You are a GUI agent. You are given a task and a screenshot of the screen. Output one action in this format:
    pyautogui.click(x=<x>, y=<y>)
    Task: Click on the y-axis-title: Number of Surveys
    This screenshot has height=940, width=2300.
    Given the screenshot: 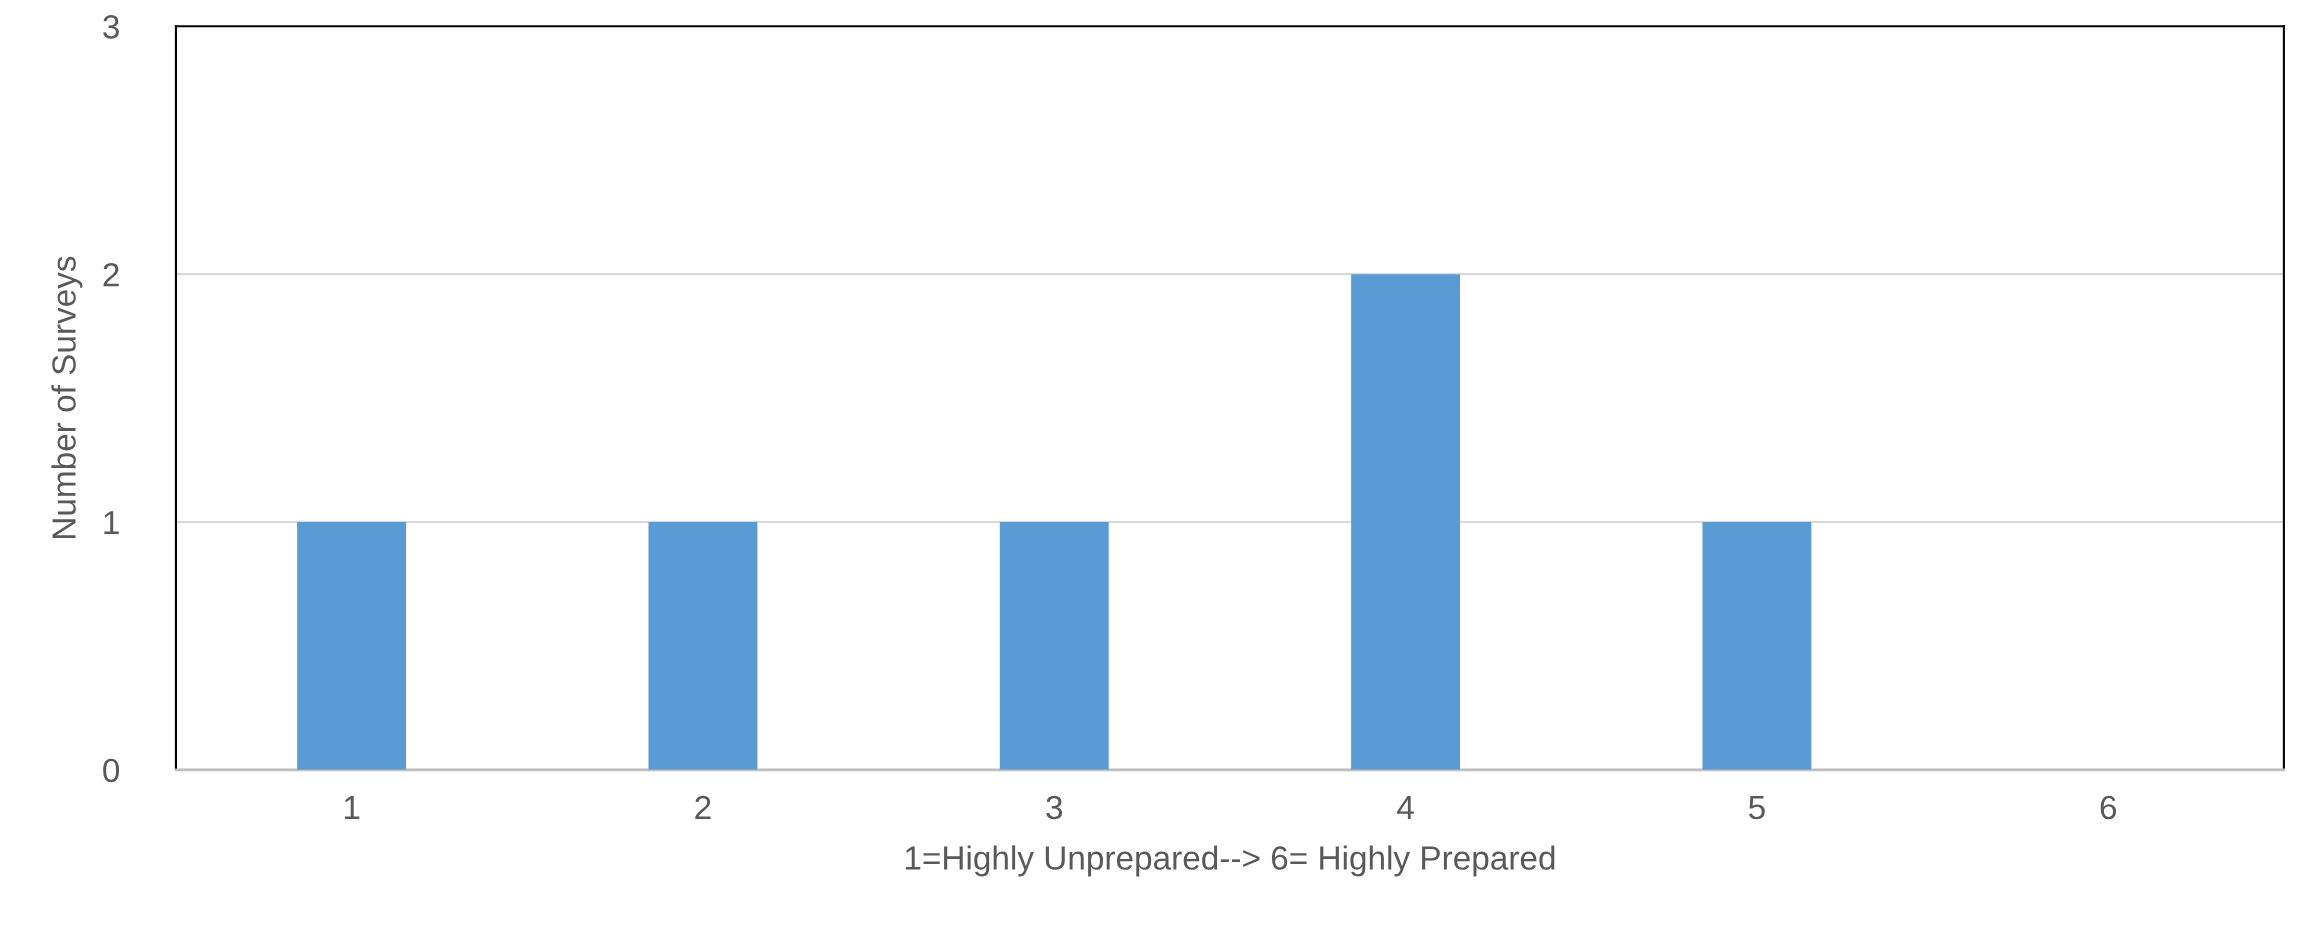 What is the action you would take?
    pyautogui.click(x=67, y=397)
    